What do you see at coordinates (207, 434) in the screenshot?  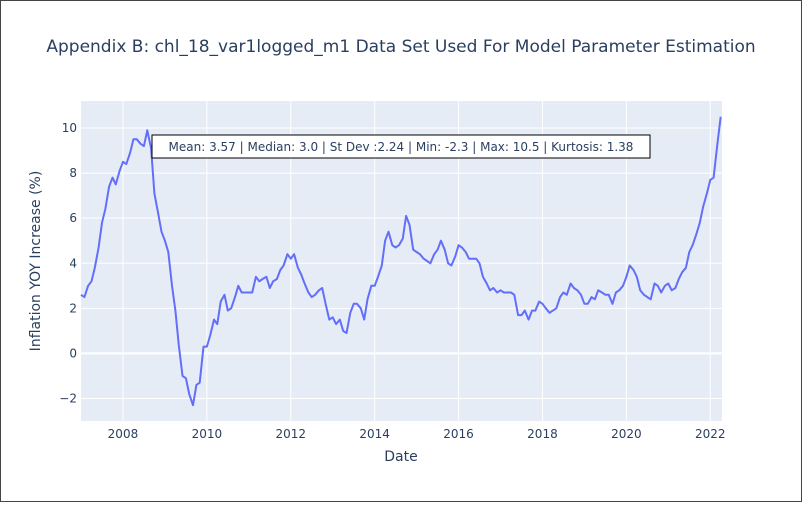 I see `x-tick-label: 2010` at bounding box center [207, 434].